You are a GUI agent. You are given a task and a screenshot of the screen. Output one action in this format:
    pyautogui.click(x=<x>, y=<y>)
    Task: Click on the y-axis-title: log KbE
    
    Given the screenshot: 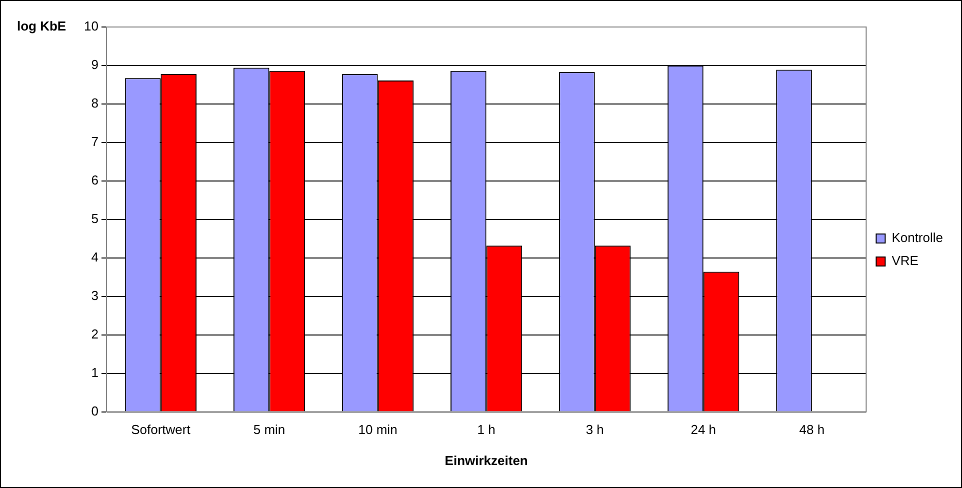 What is the action you would take?
    pyautogui.click(x=41, y=26)
    